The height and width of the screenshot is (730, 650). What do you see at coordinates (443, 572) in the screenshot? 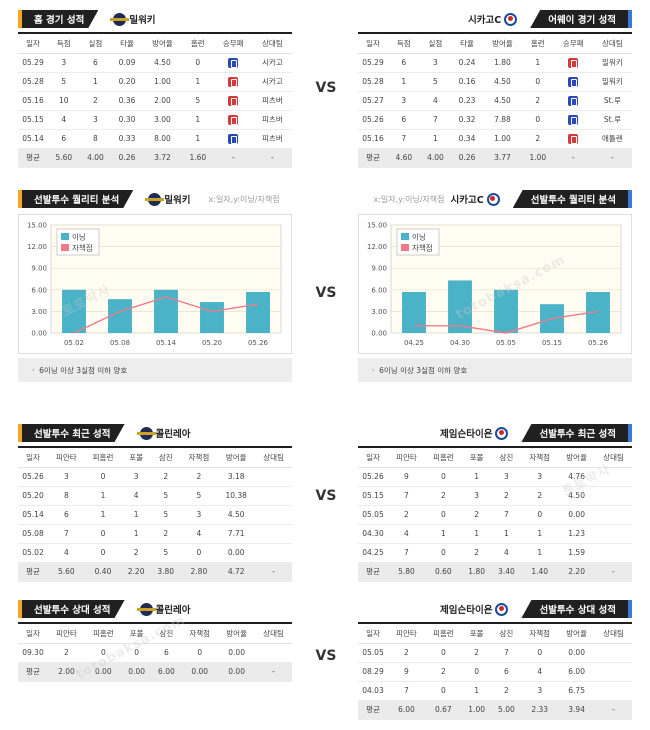
I see `average-cell: 0.60` at bounding box center [443, 572].